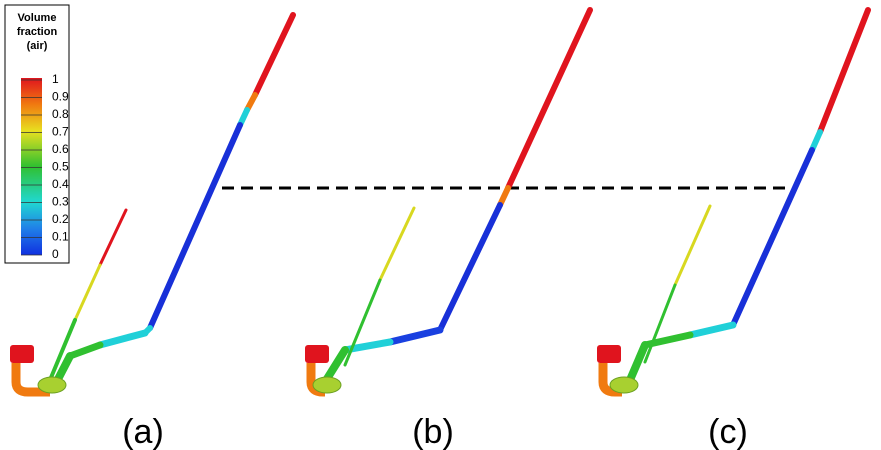 This screenshot has width=881, height=450. I want to click on colorbar-tick-label: 0.9, so click(60, 97).